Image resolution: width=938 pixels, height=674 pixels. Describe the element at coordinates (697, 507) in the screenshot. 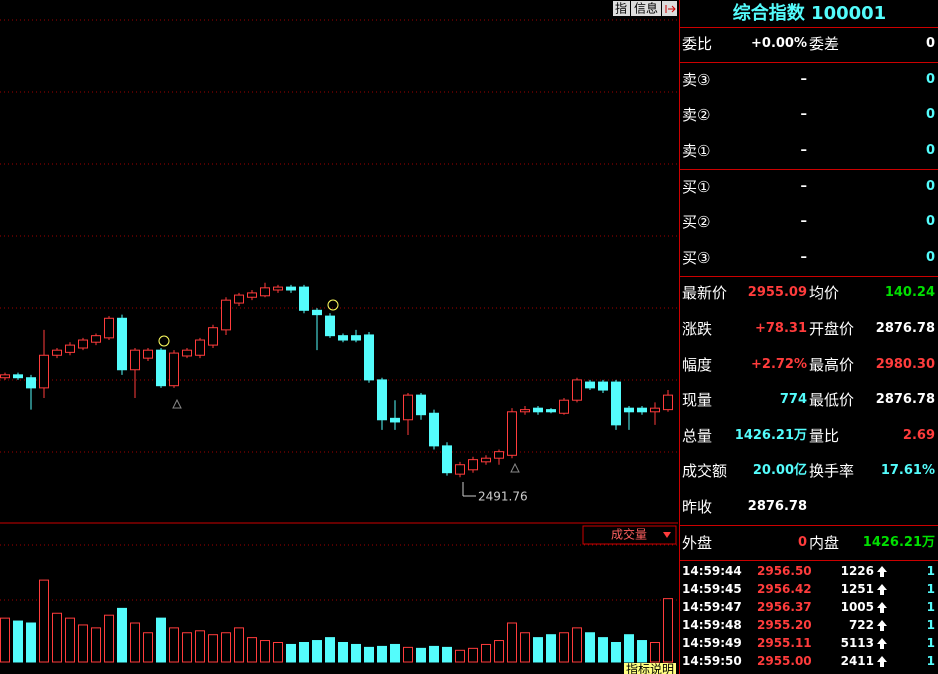

I see `row-label: 昨收` at that location.